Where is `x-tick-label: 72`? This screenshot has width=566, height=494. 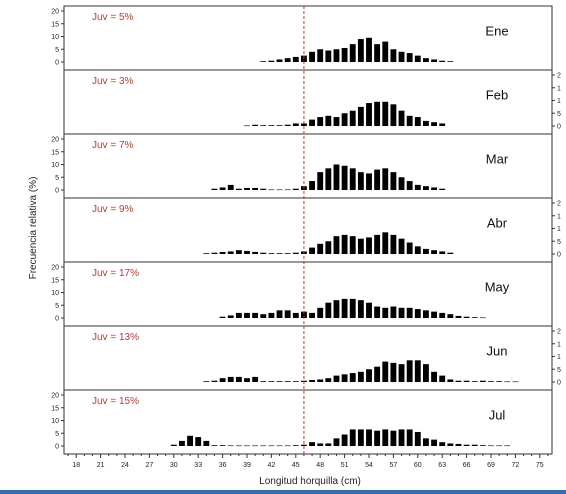 x-tick-label: 72 is located at coordinates (516, 465).